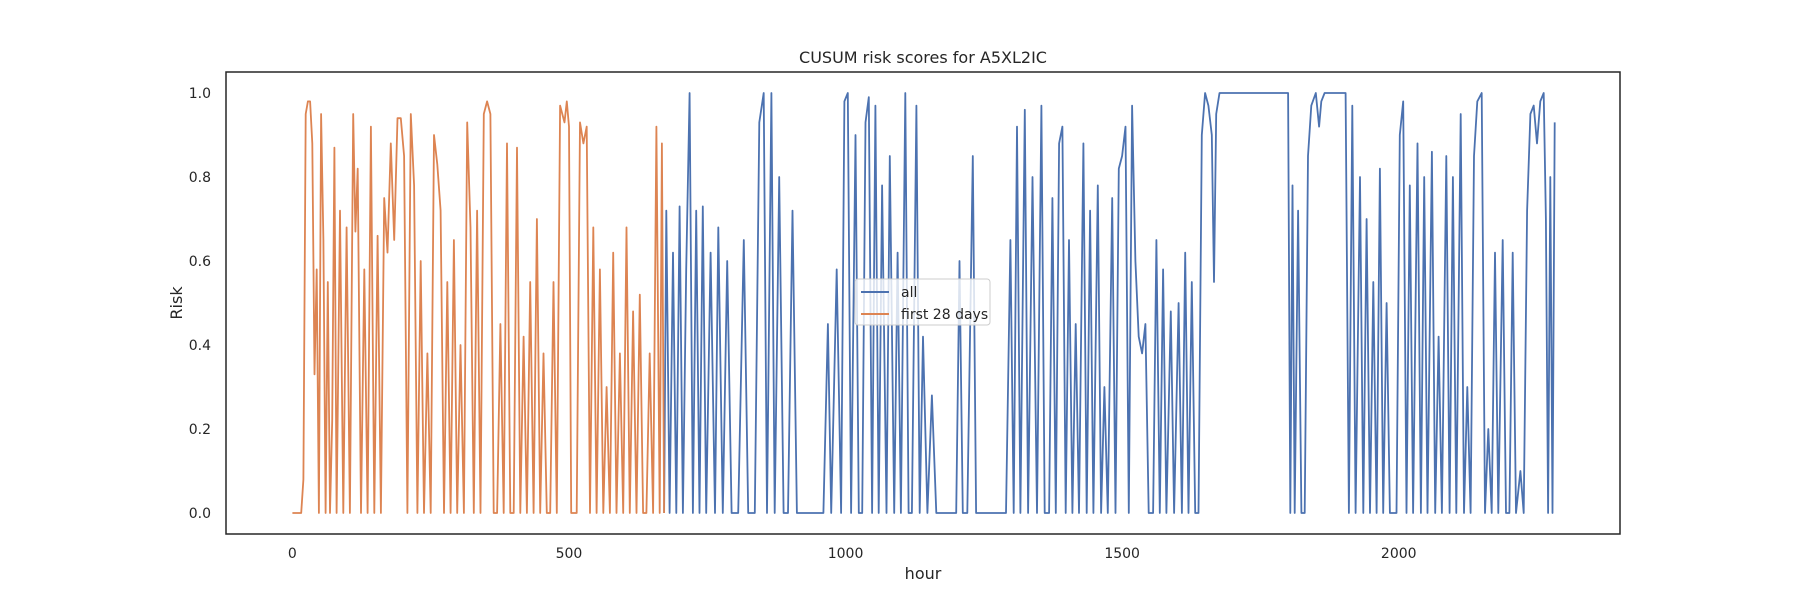 This screenshot has height=600, width=1800. Describe the element at coordinates (200, 178) in the screenshot. I see `y-tick-label: 0.8` at that location.